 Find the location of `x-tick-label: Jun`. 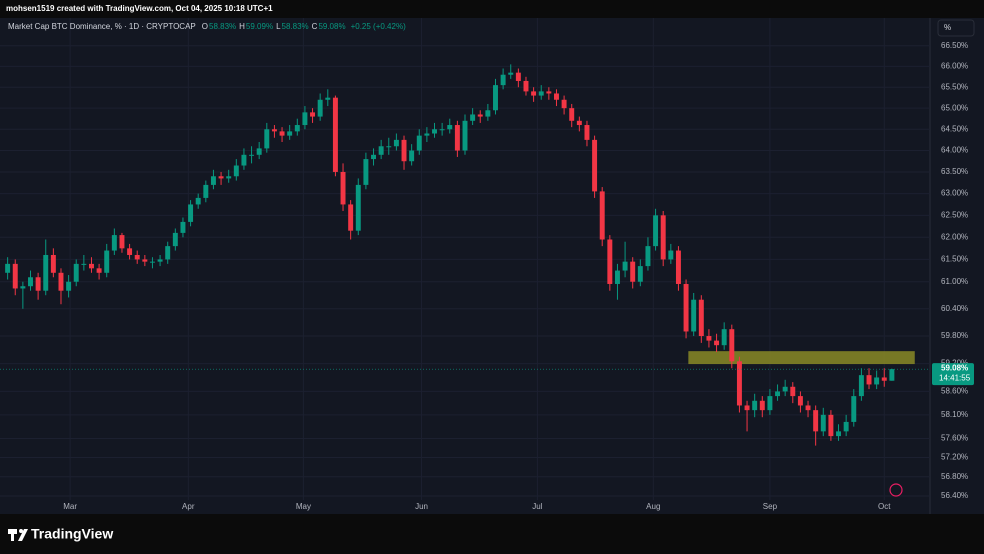

x-tick-label: Jun is located at coordinates (421, 506).